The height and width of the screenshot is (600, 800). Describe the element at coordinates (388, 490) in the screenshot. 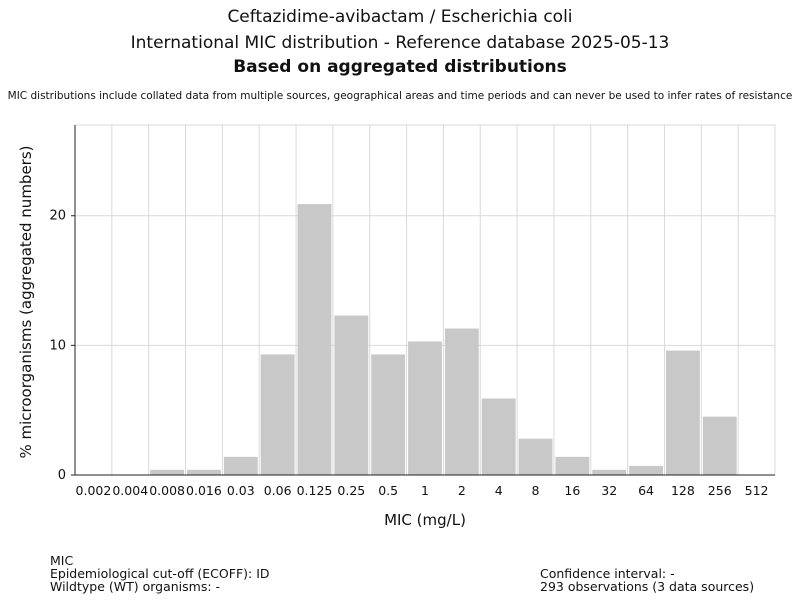

I see `x-tick-label: 0.5` at that location.